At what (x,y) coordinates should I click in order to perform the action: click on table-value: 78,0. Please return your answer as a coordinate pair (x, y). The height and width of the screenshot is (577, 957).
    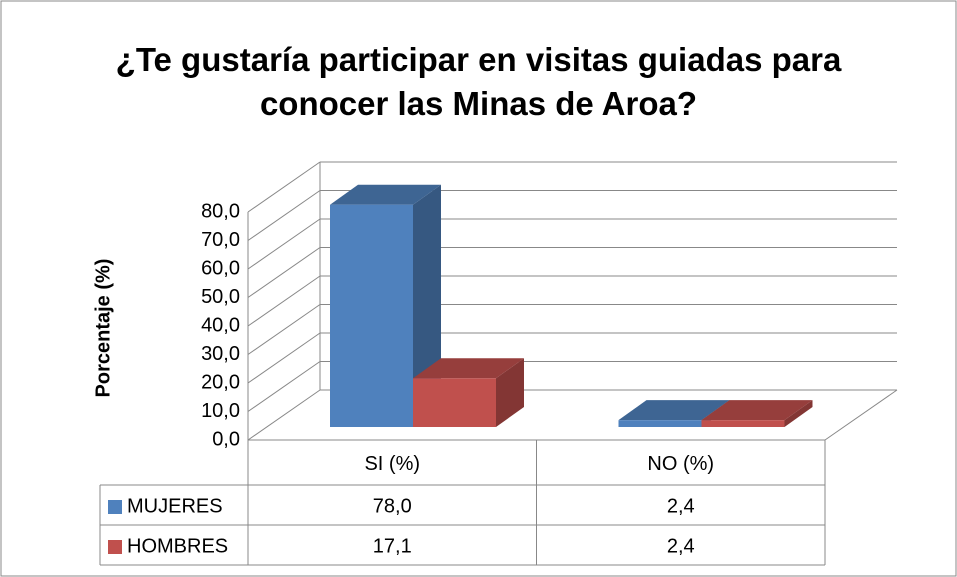
    Looking at the image, I should click on (392, 506).